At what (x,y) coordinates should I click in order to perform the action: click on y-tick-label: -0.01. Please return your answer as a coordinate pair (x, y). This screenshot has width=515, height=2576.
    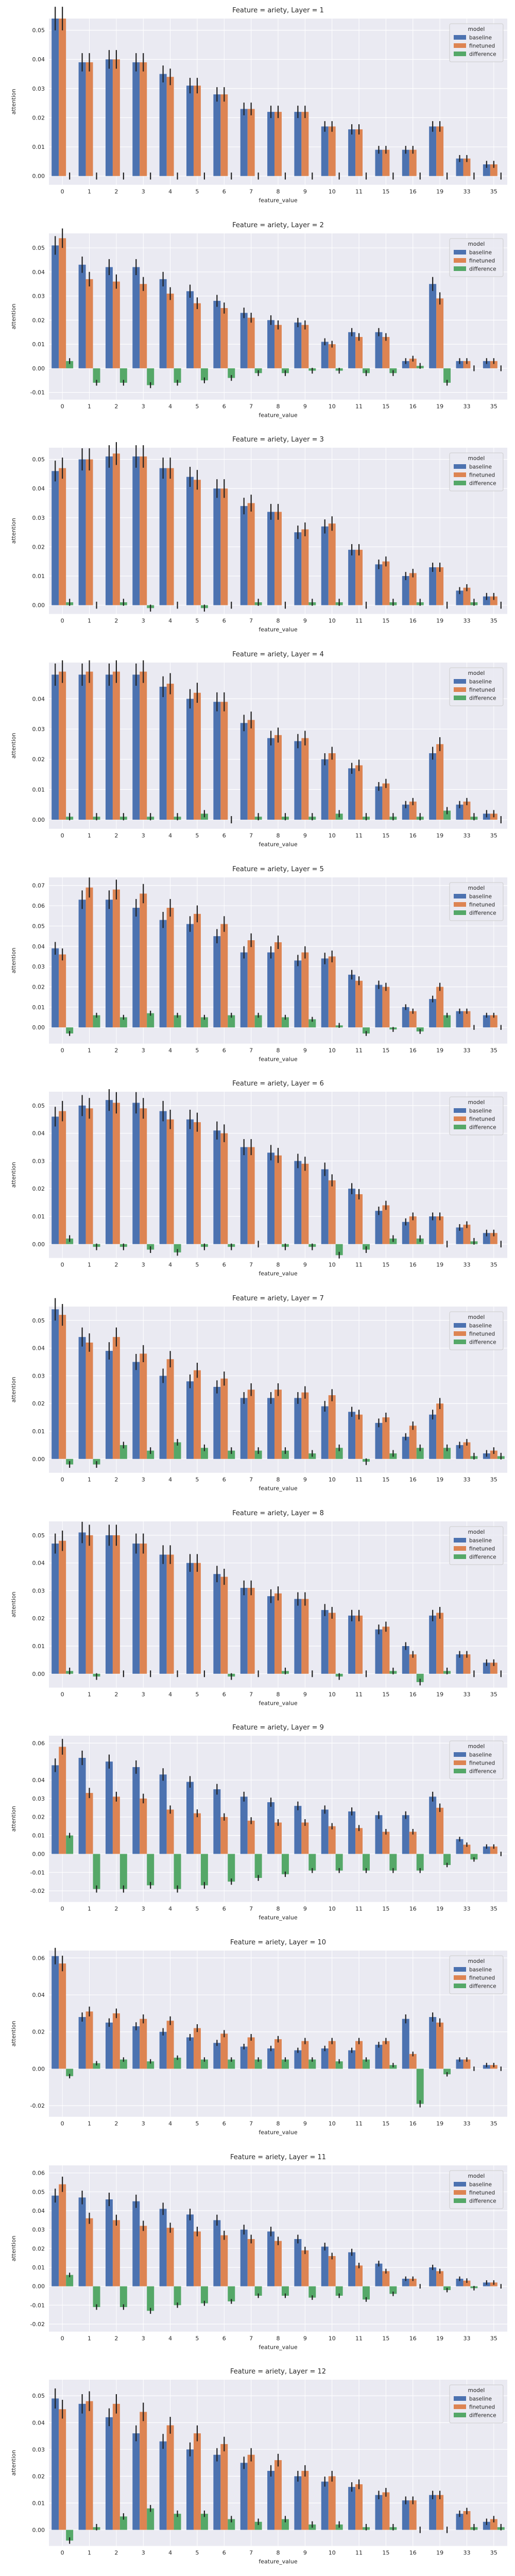
    Looking at the image, I should click on (37, 2305).